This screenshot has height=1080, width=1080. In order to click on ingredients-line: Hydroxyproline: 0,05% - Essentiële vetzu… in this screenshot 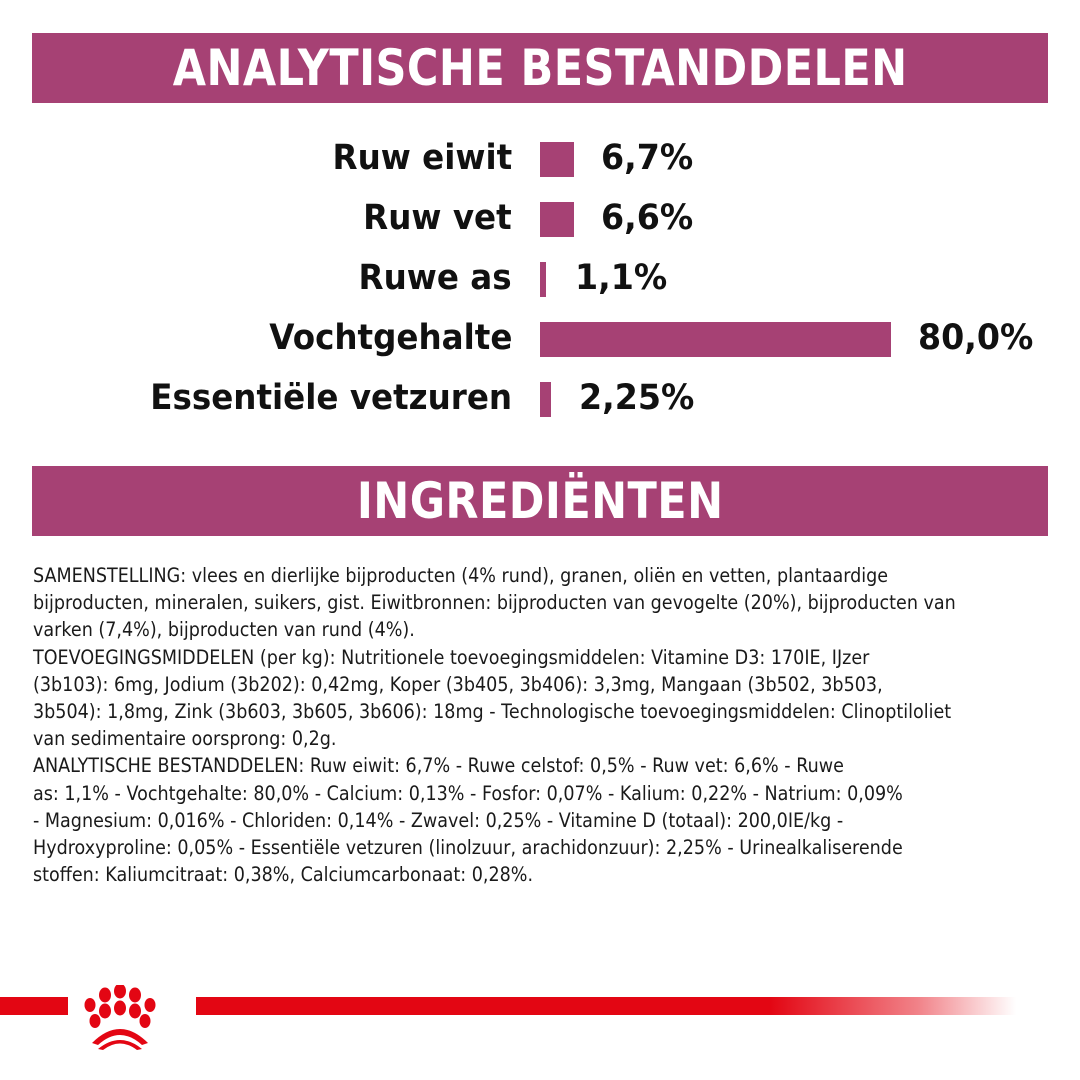, I will do `click(468, 848)`.